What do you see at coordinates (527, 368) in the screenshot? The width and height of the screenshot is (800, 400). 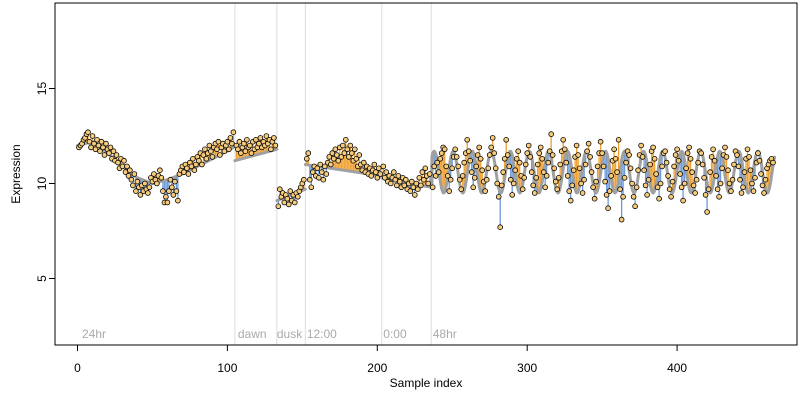 I see `x-tick-label: 300` at bounding box center [527, 368].